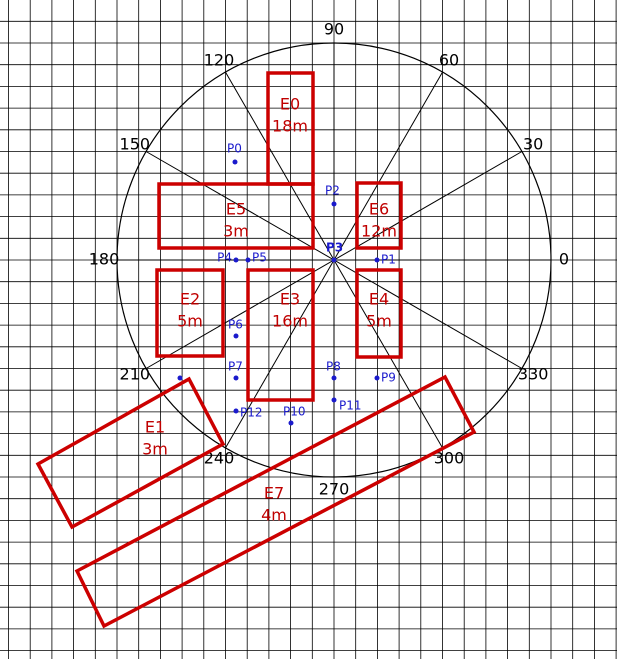  Describe the element at coordinates (290, 126) in the screenshot. I see `element-length: 18m` at that location.